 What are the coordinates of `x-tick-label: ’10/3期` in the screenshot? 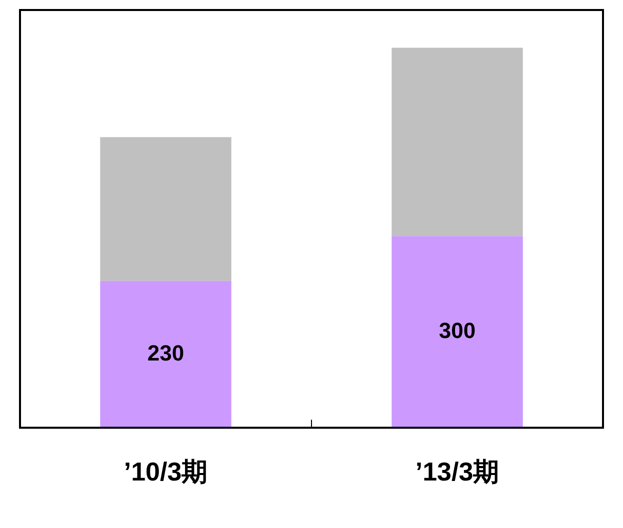 It's located at (166, 471).